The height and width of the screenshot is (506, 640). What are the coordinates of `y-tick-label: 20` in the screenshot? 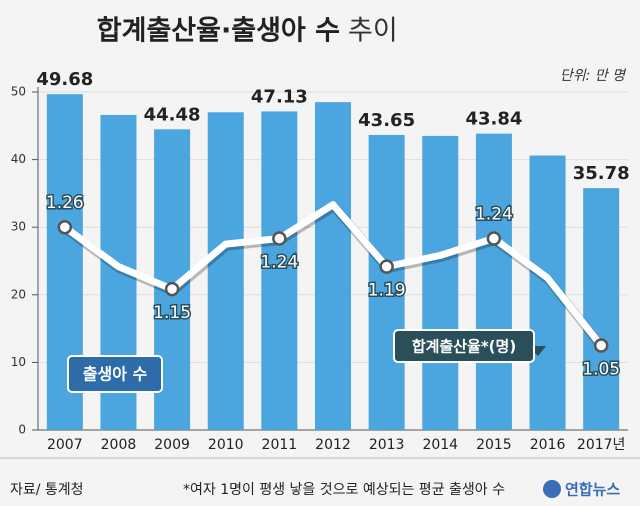 It's located at (18, 294).